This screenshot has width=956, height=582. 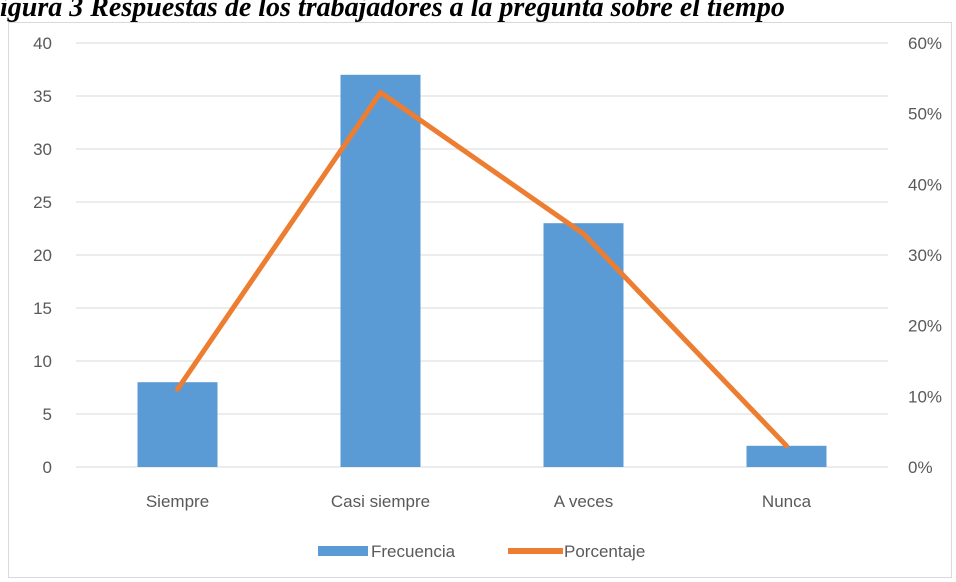 What do you see at coordinates (42, 96) in the screenshot?
I see `left-axis-tick-label: 35` at bounding box center [42, 96].